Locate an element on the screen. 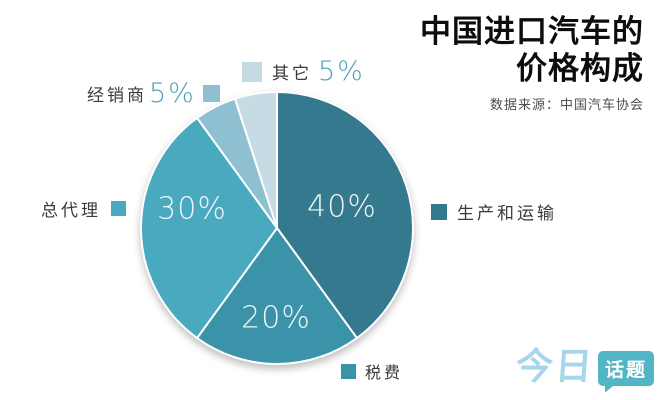  pie-label-dealer-text: 经销商 is located at coordinates (117, 96).